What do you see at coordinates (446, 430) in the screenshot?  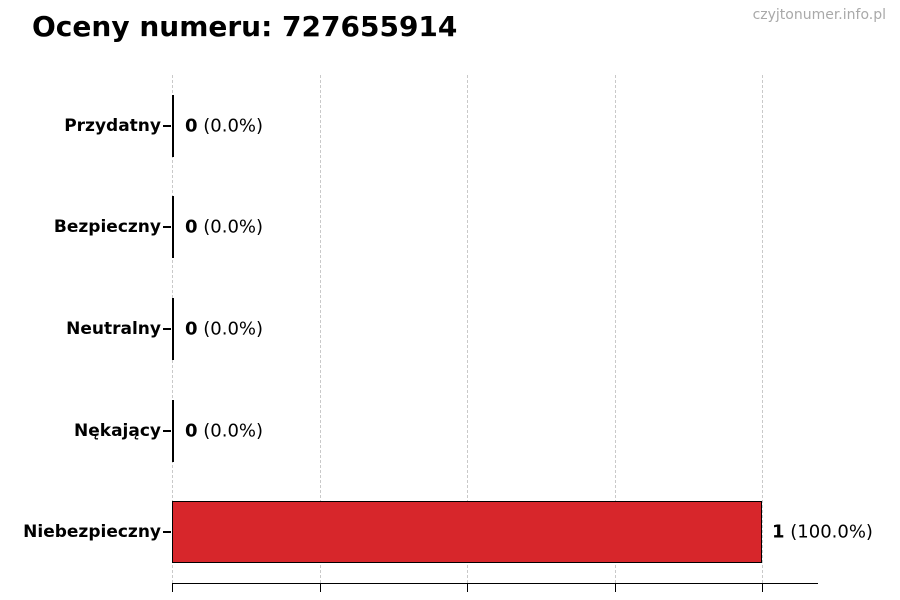 I see `chart-row-nekajacy: Nękający 0 (0.0%)` at bounding box center [446, 430].